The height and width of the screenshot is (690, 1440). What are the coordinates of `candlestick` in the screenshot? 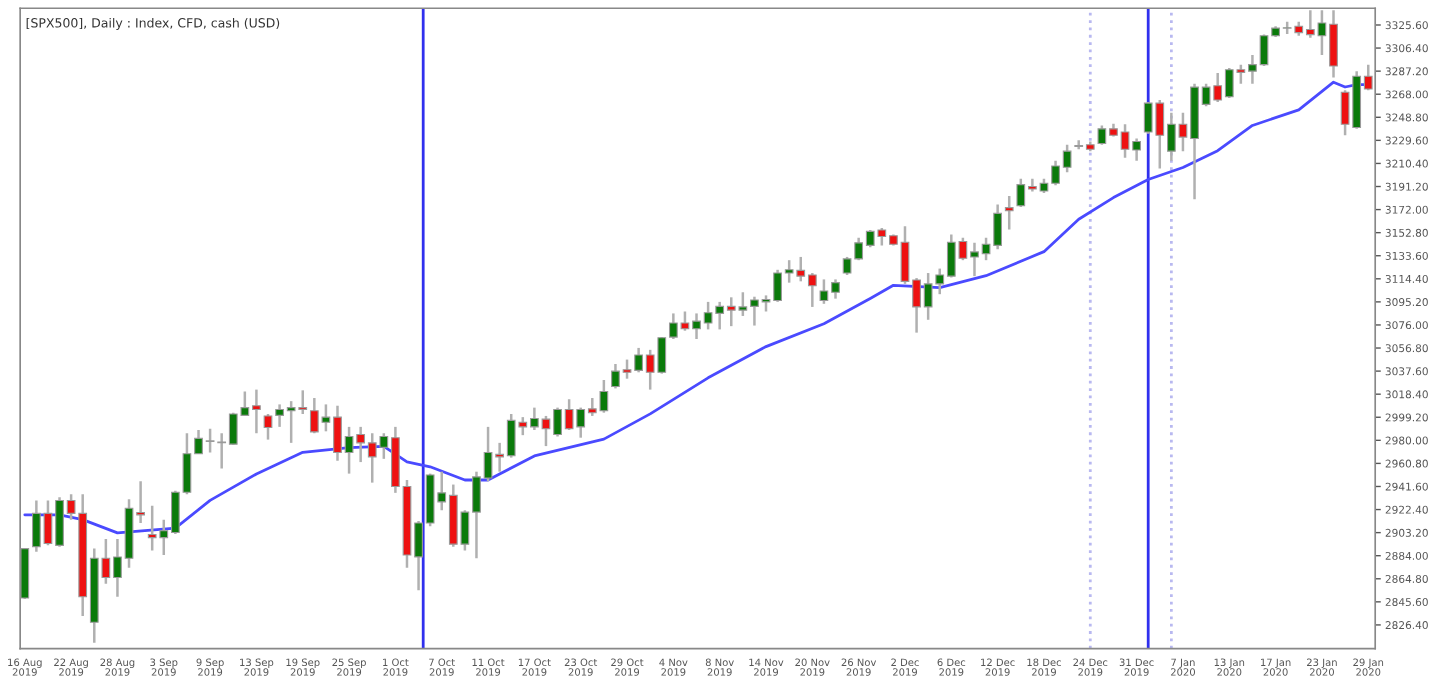 It's located at (1009, 212).